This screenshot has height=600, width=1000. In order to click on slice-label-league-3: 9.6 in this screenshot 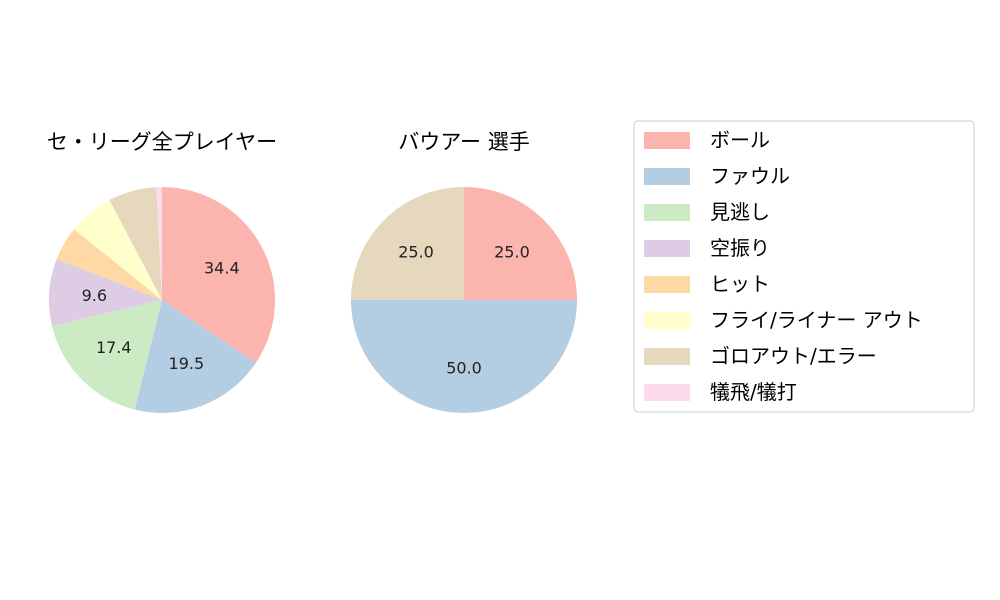, I will do `click(94, 295)`.